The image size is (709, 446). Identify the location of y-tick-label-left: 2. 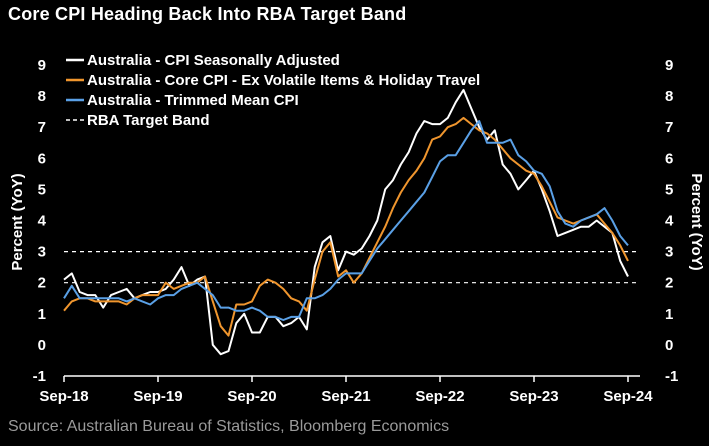
(42, 283).